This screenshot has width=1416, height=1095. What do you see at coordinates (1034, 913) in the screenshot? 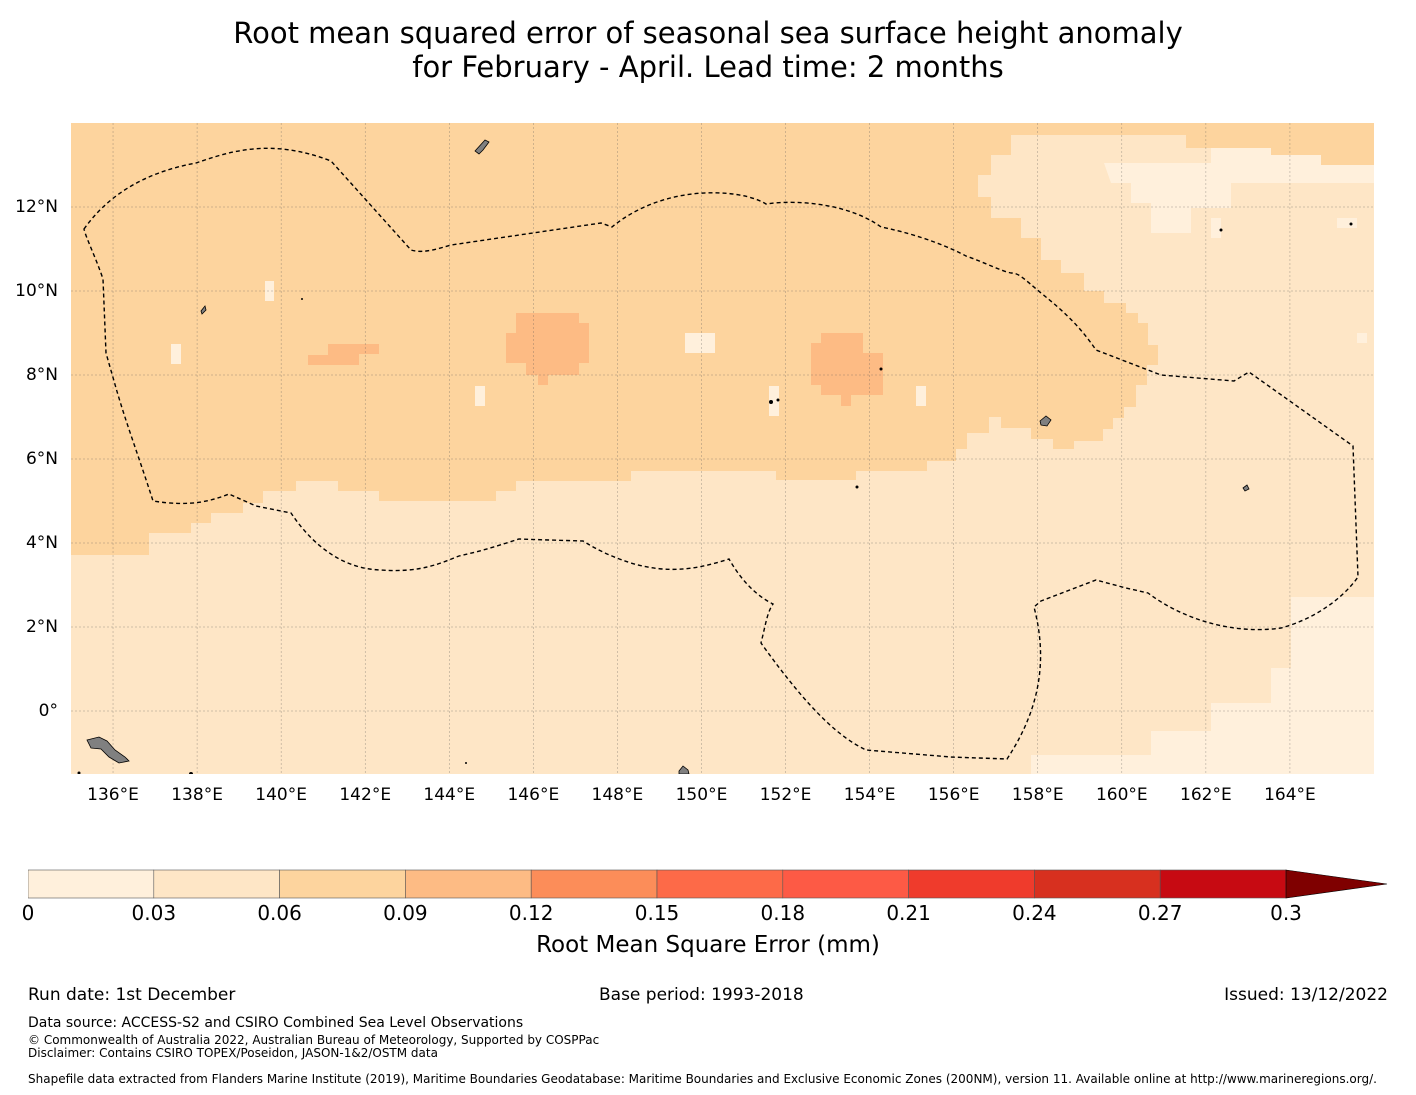
I see `colorbar-tick-label: 0.24` at bounding box center [1034, 913].